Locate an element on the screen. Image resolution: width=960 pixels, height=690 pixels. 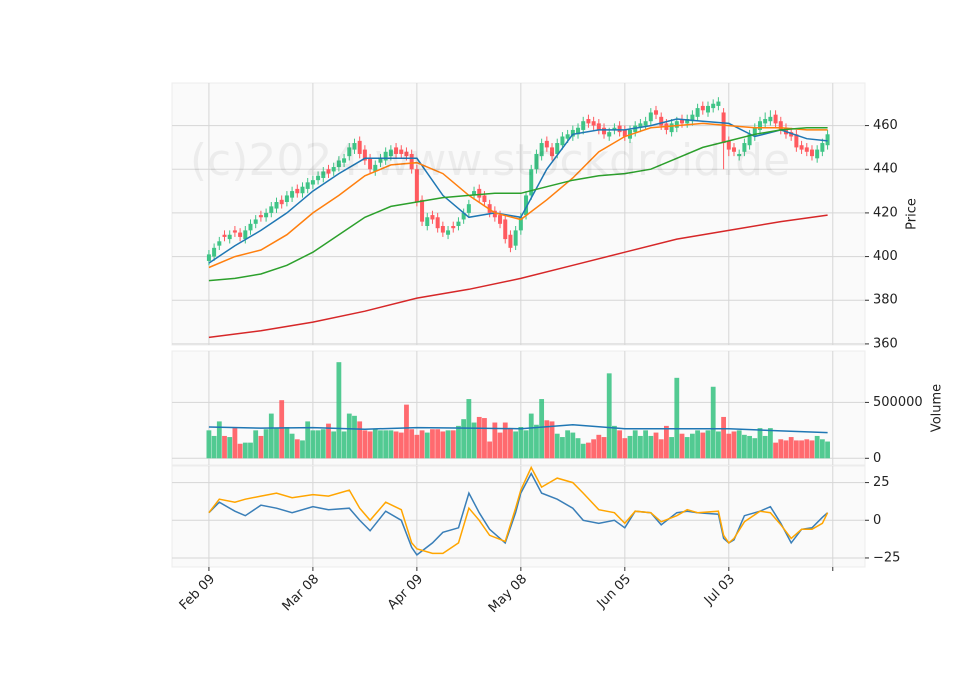
y-tick-label: 500000 is located at coordinates (898, 402).